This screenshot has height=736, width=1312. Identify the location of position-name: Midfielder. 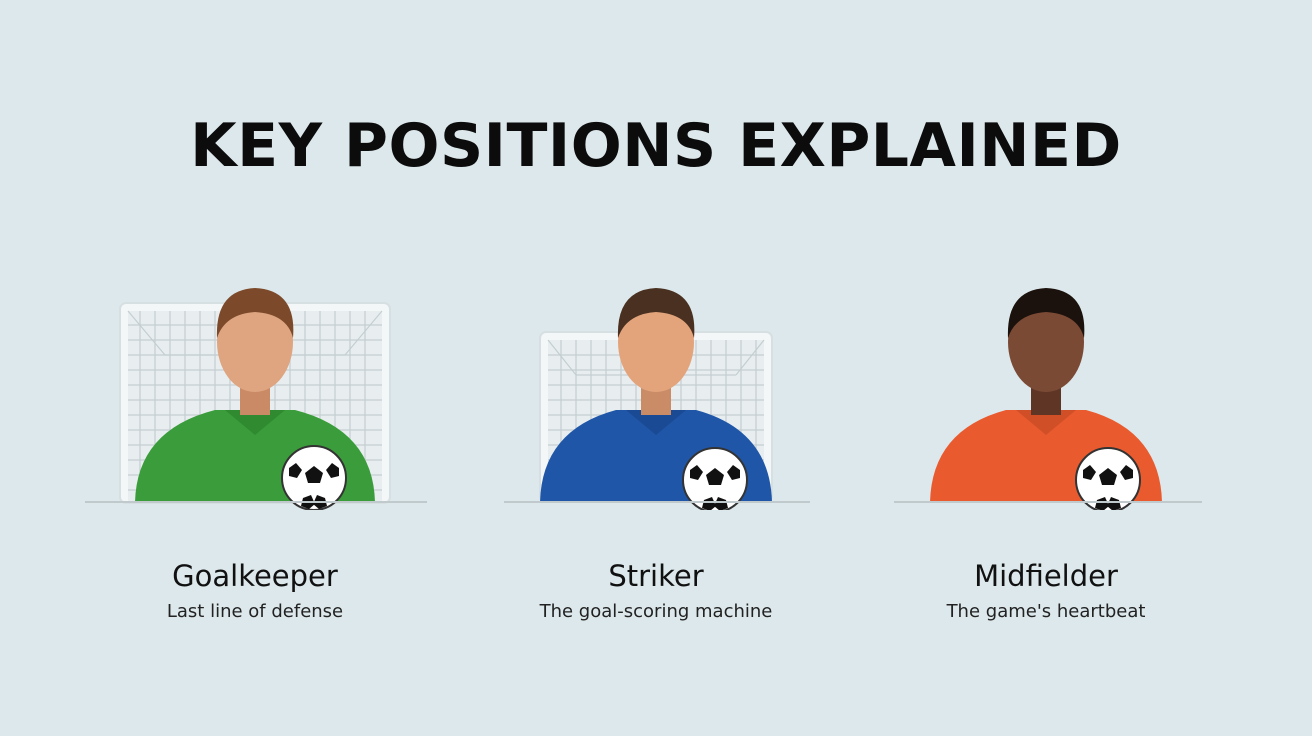
(1046, 576).